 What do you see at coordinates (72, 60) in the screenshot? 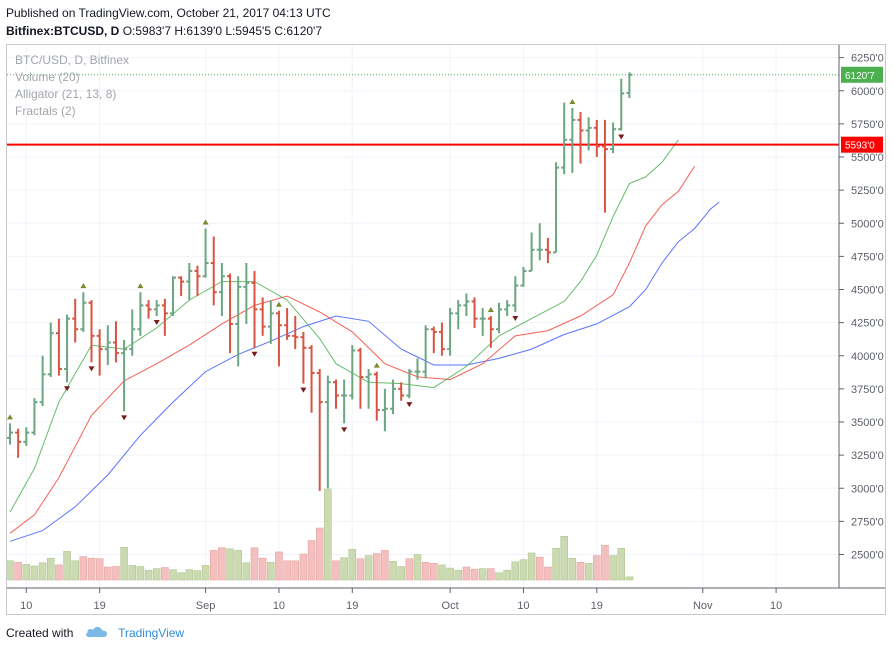
I see `legend-title: BTC/USD, D, Bitfinex` at bounding box center [72, 60].